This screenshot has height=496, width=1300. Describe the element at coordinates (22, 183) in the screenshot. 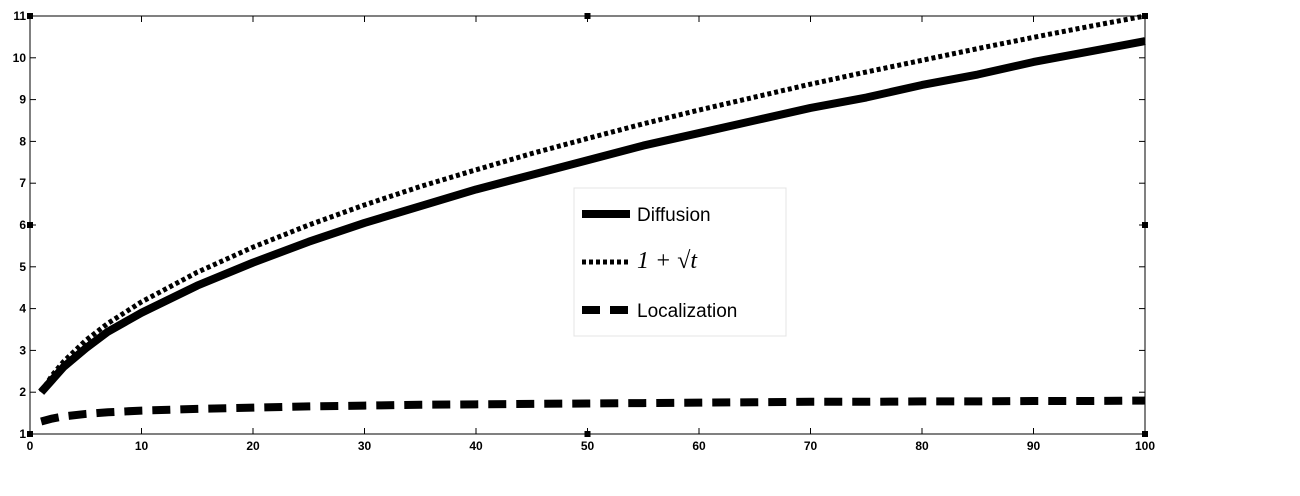

I see `y-tick-label: 7` at that location.